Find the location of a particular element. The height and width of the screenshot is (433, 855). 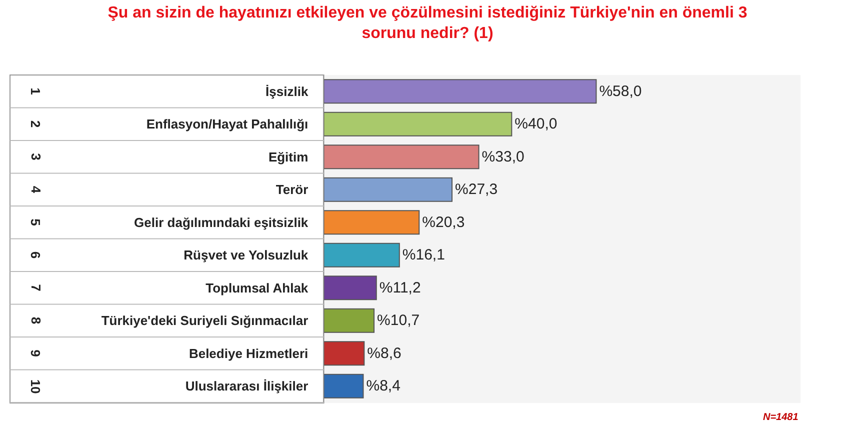

text: 7 is located at coordinates (36, 288).